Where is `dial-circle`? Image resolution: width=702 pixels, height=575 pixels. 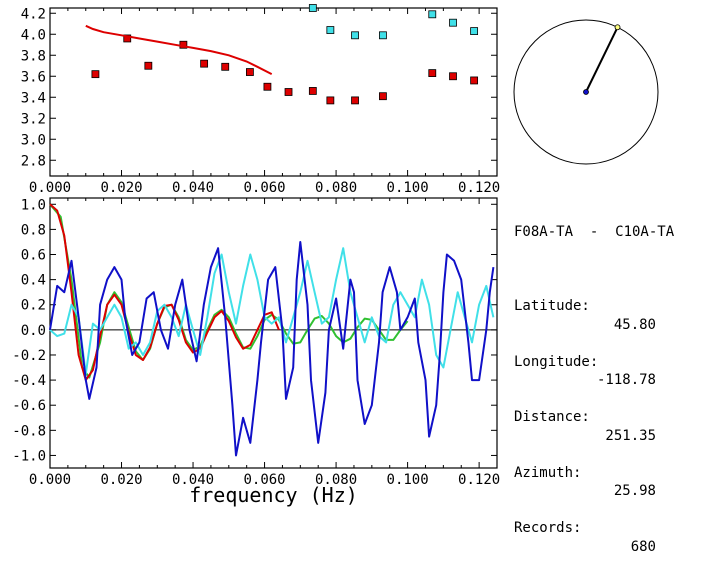 dial-circle is located at coordinates (586, 92).